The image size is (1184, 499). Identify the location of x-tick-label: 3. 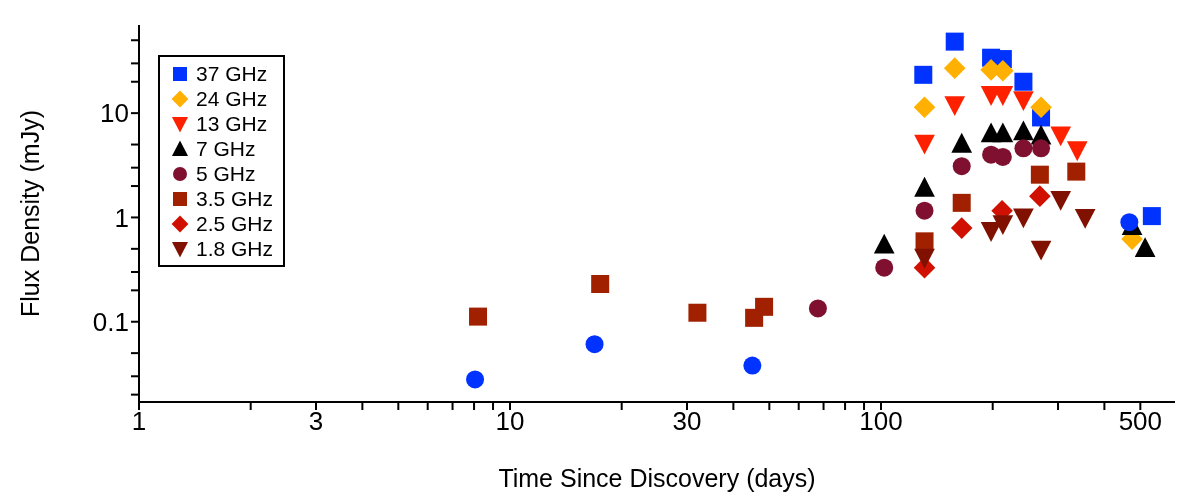
(316, 421).